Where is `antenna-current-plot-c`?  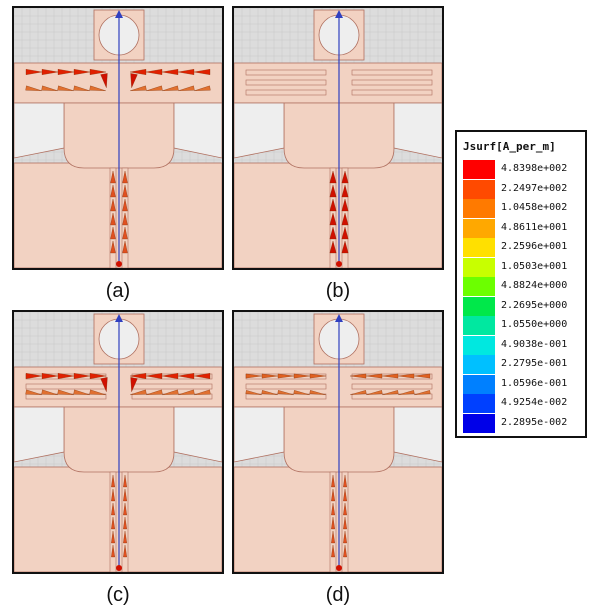 antenna-current-plot-c is located at coordinates (118, 442).